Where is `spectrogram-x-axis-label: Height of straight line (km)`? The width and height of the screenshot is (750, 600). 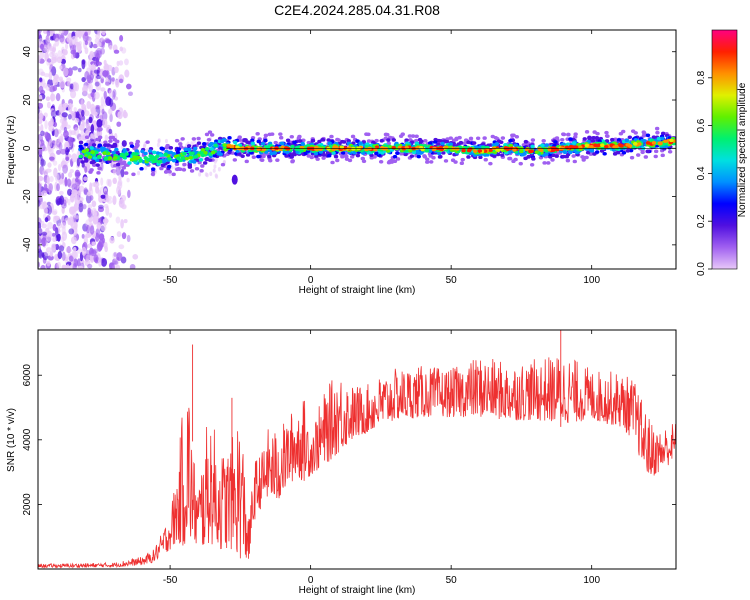 spectrogram-x-axis-label: Height of straight line (km) is located at coordinates (357, 290).